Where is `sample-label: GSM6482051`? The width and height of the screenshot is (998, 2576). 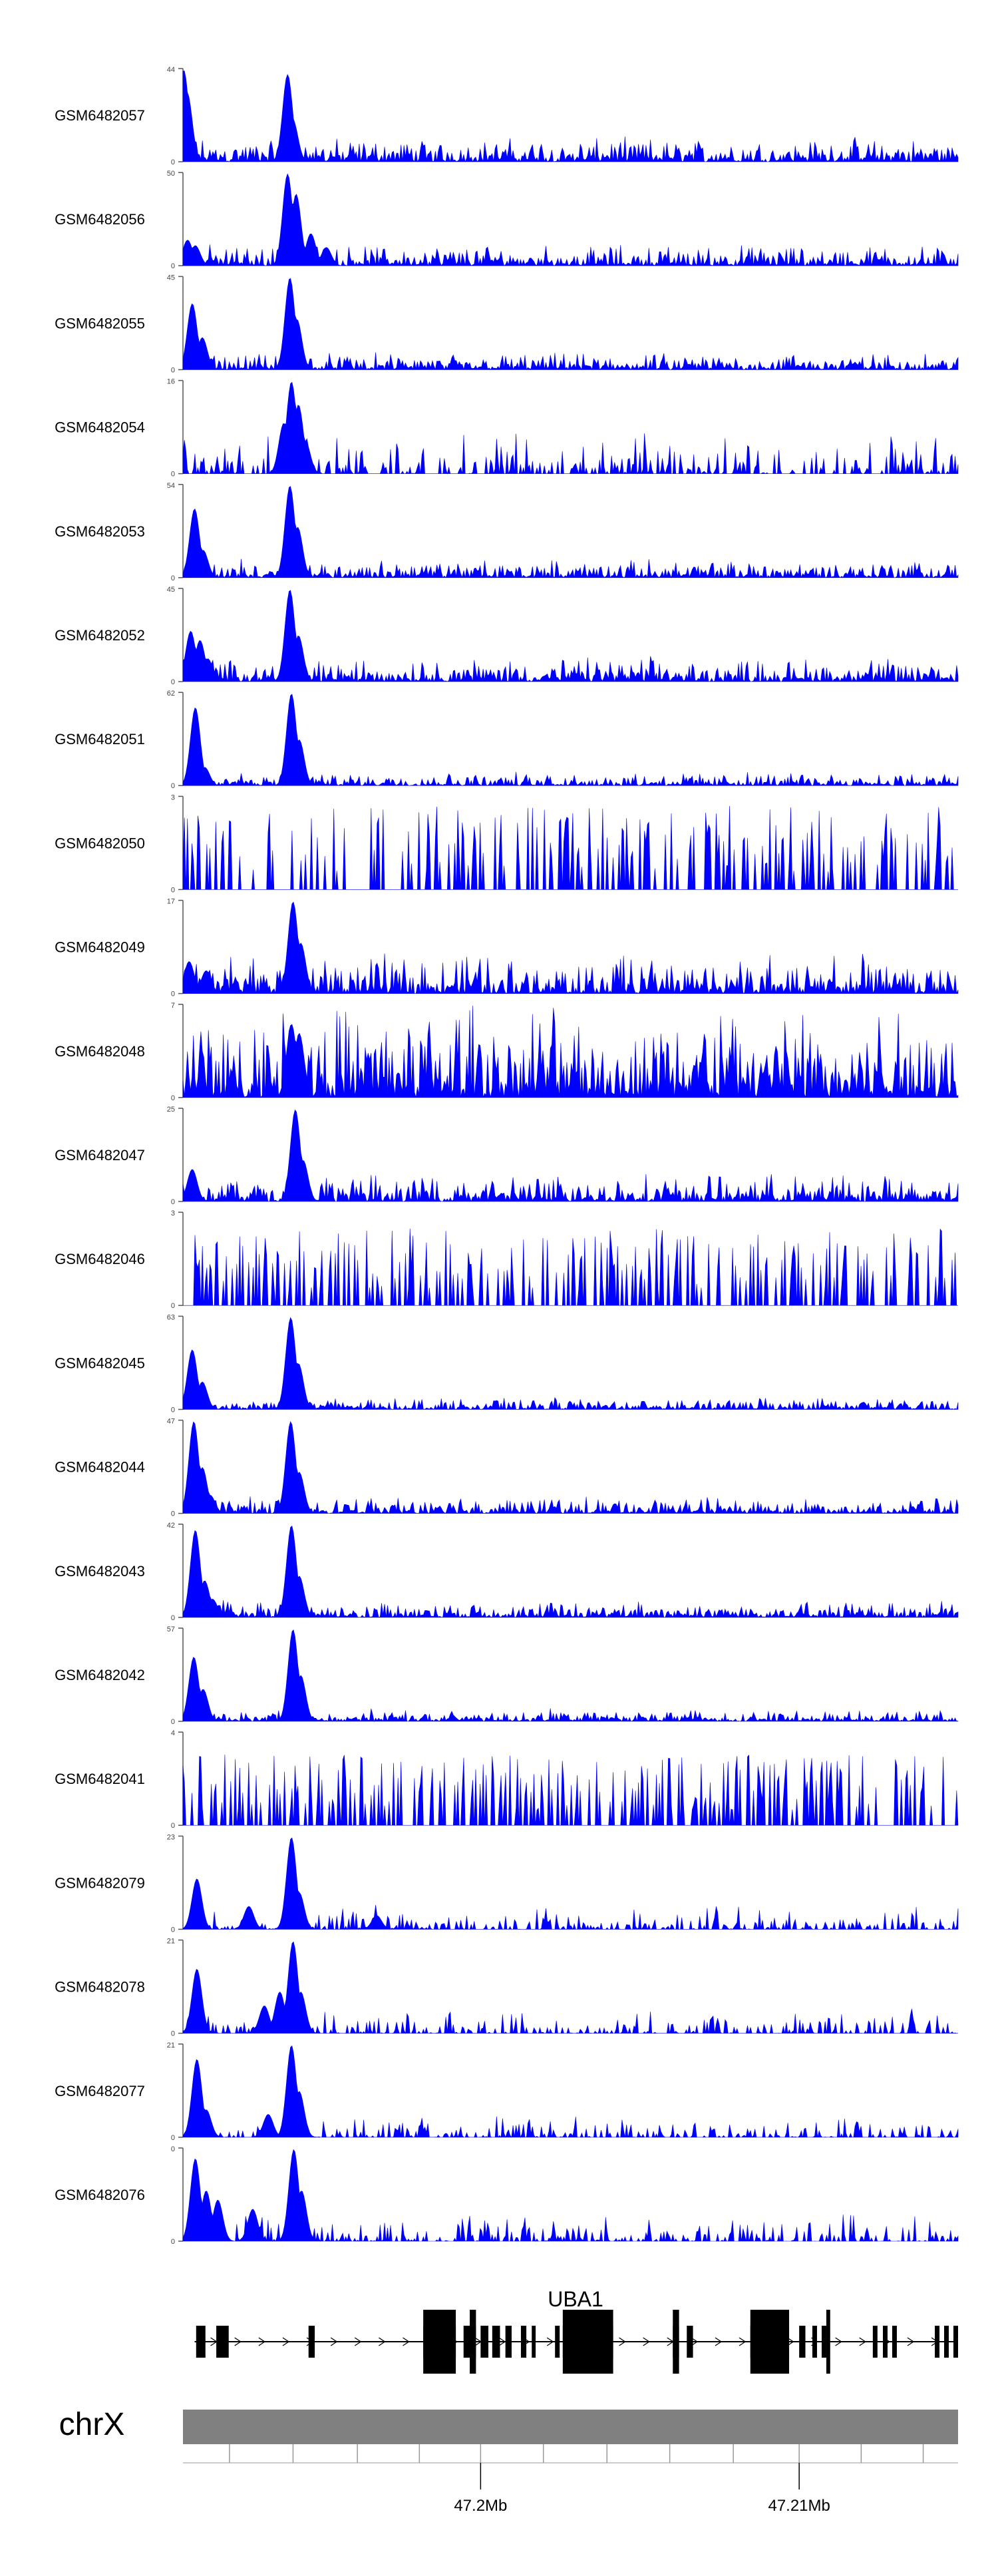 sample-label: GSM6482051 is located at coordinates (100, 739).